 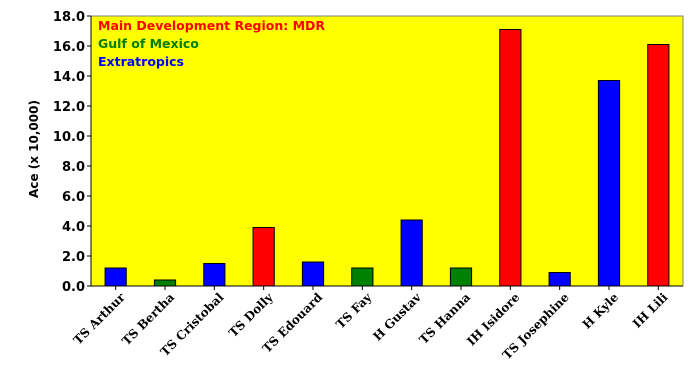 What do you see at coordinates (650, 310) in the screenshot?
I see `x-tick-label: IH Lili` at bounding box center [650, 310].